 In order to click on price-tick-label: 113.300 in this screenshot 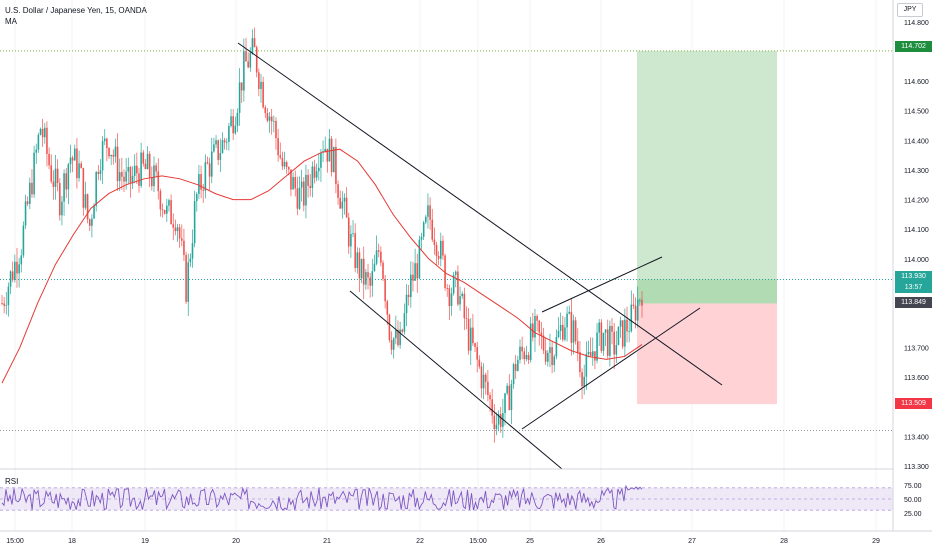, I will do `click(916, 467)`.